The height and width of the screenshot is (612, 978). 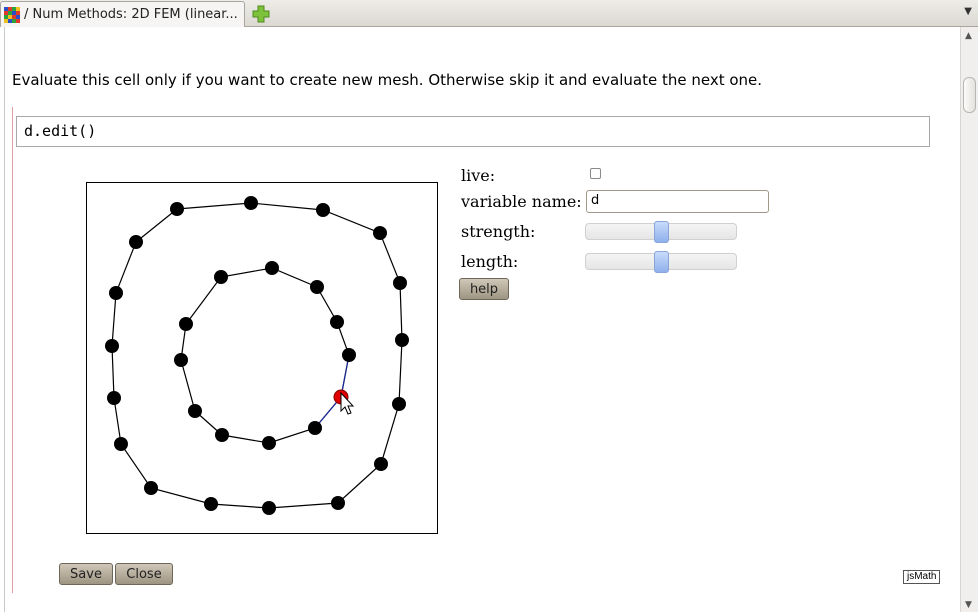 What do you see at coordinates (484, 289) in the screenshot?
I see `help-button: help` at bounding box center [484, 289].